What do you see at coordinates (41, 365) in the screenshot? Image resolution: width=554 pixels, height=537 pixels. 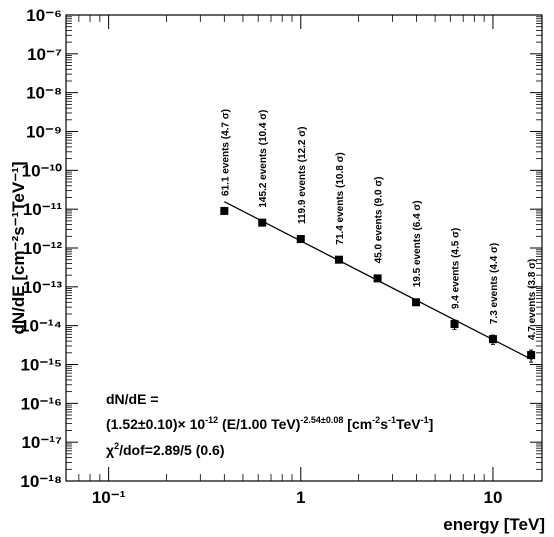 I see `y-tick-label: 10⁻¹⁵` at bounding box center [41, 365].